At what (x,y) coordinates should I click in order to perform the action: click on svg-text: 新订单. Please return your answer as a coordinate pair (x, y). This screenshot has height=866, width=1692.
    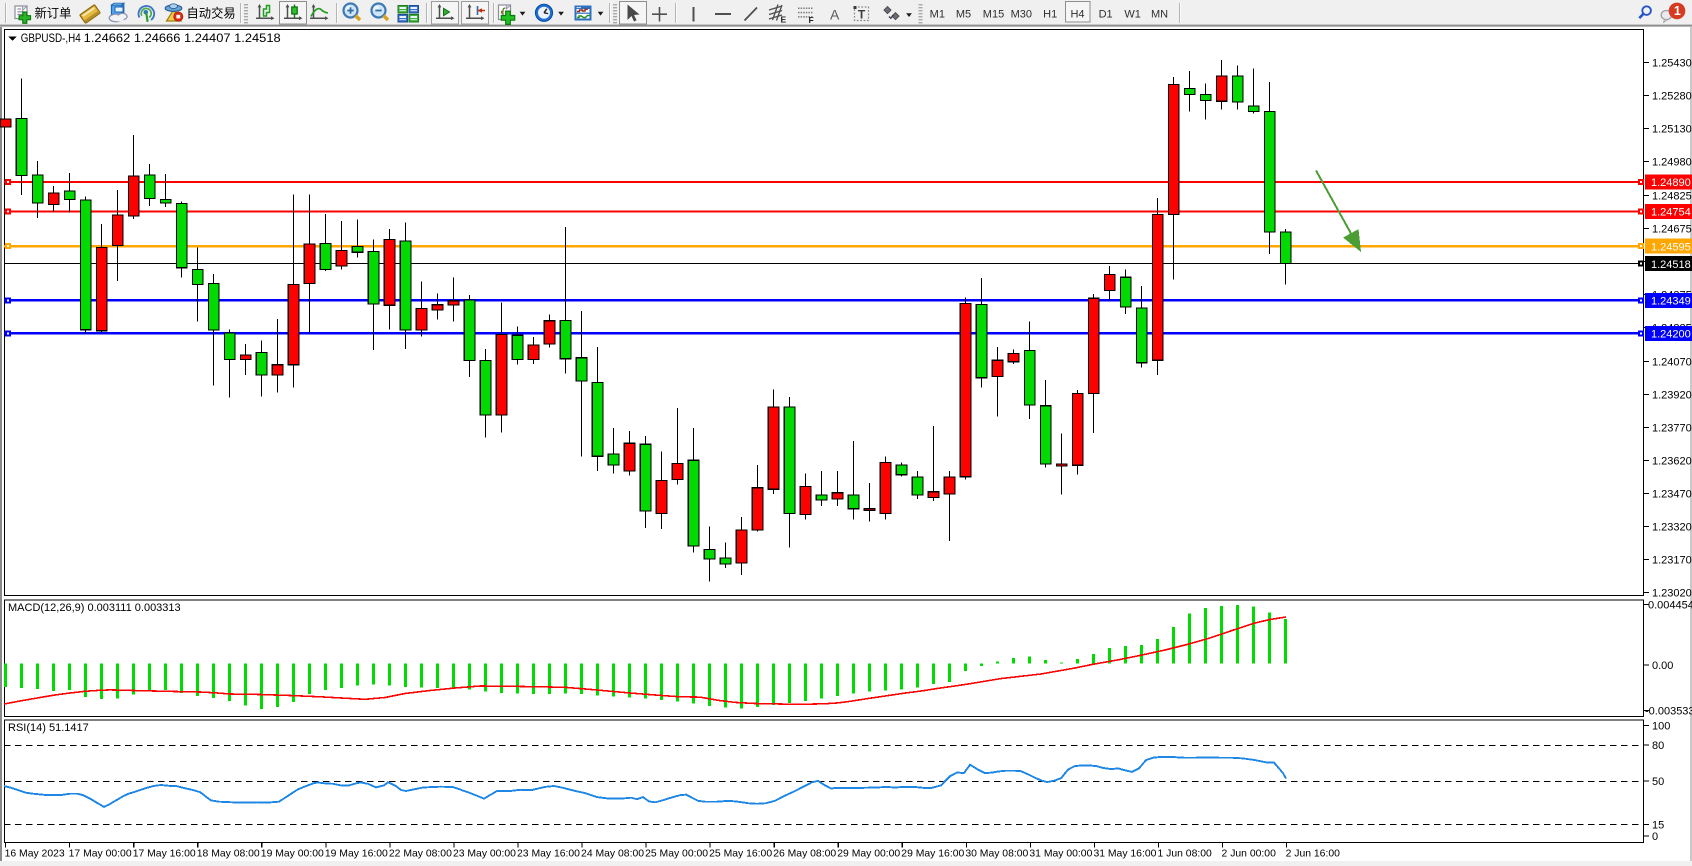
    Looking at the image, I should click on (53, 13).